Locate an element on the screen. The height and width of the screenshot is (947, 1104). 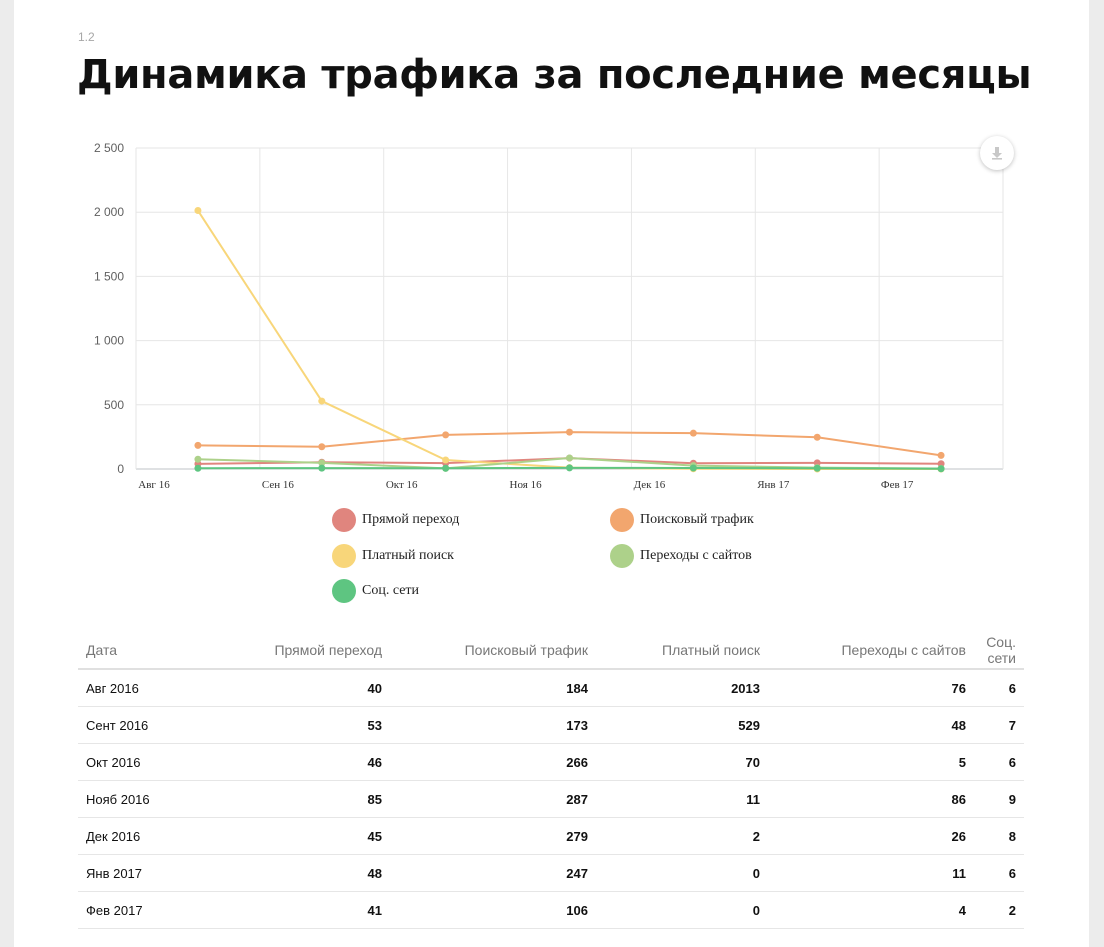
table-cell-value: 5 is located at coordinates (871, 762).